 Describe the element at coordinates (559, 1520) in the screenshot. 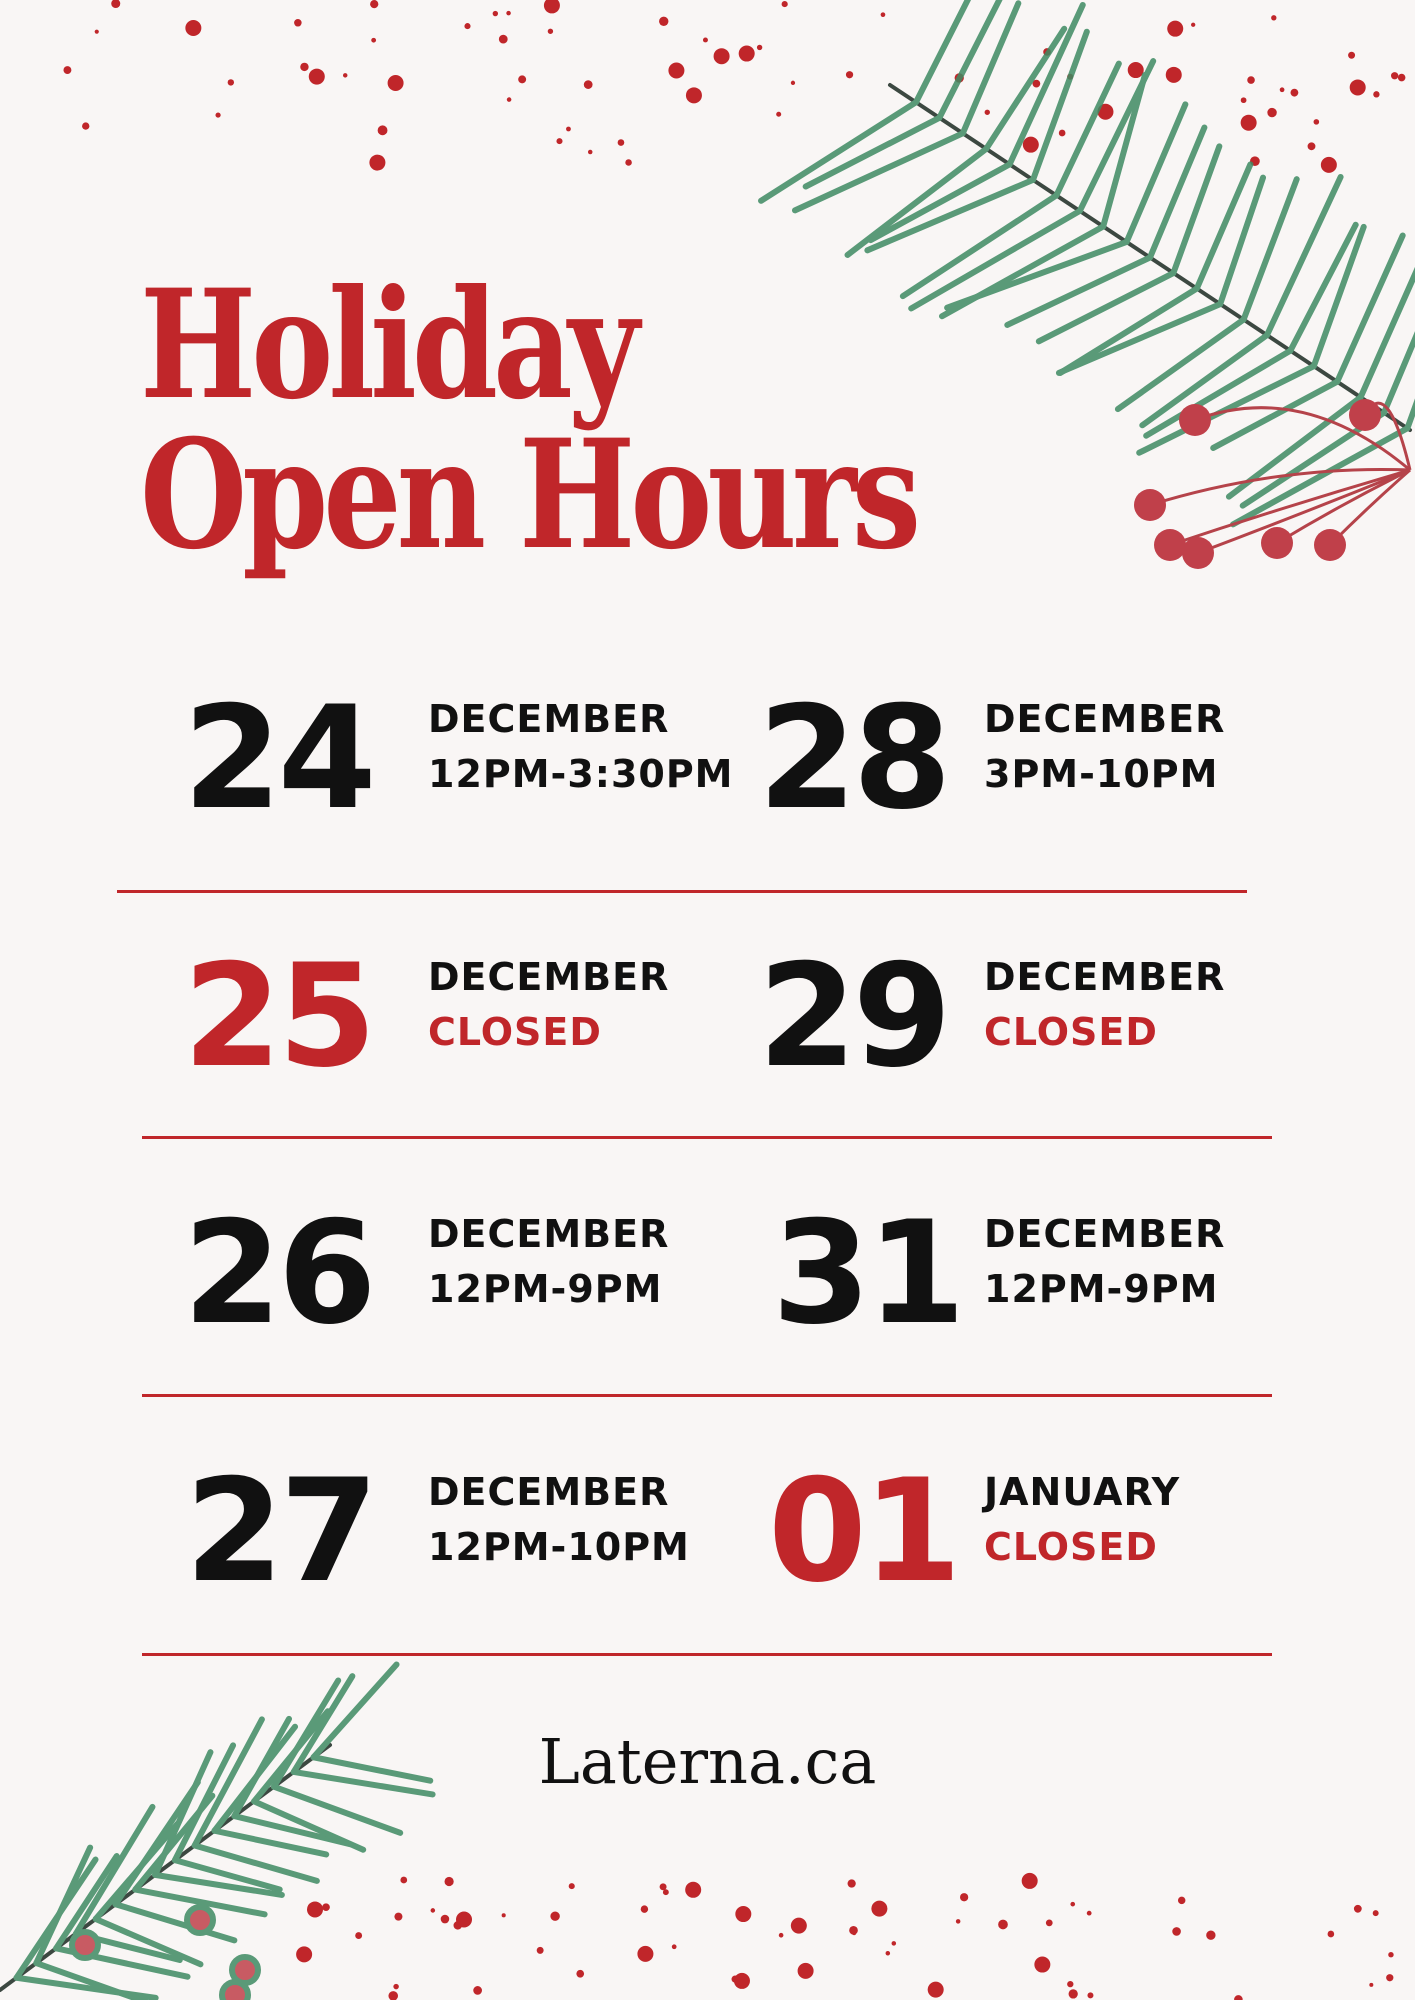

I see `day-label: DECEMBER 12PM-10PM` at that location.